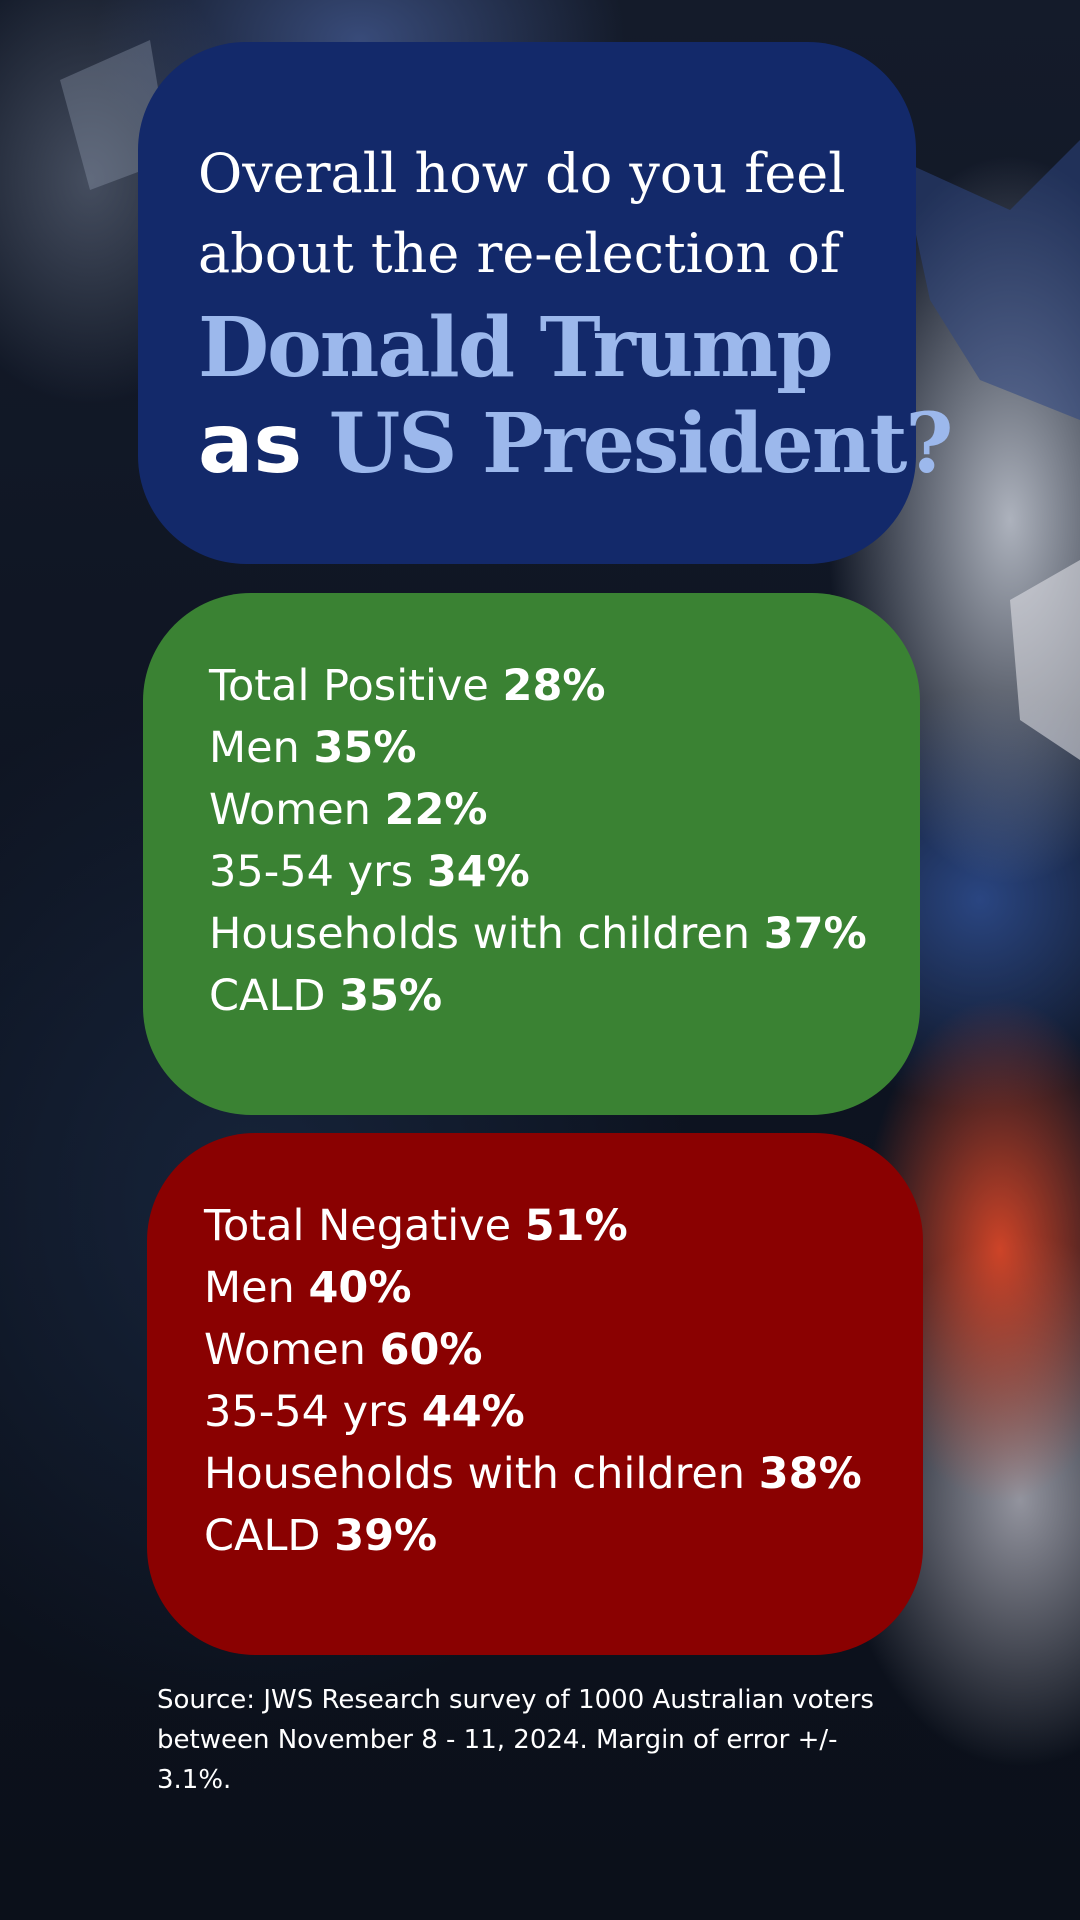 The height and width of the screenshot is (1920, 1080). What do you see at coordinates (311, 872) in the screenshot?
I see `positive-label: 35-54 yrs` at bounding box center [311, 872].